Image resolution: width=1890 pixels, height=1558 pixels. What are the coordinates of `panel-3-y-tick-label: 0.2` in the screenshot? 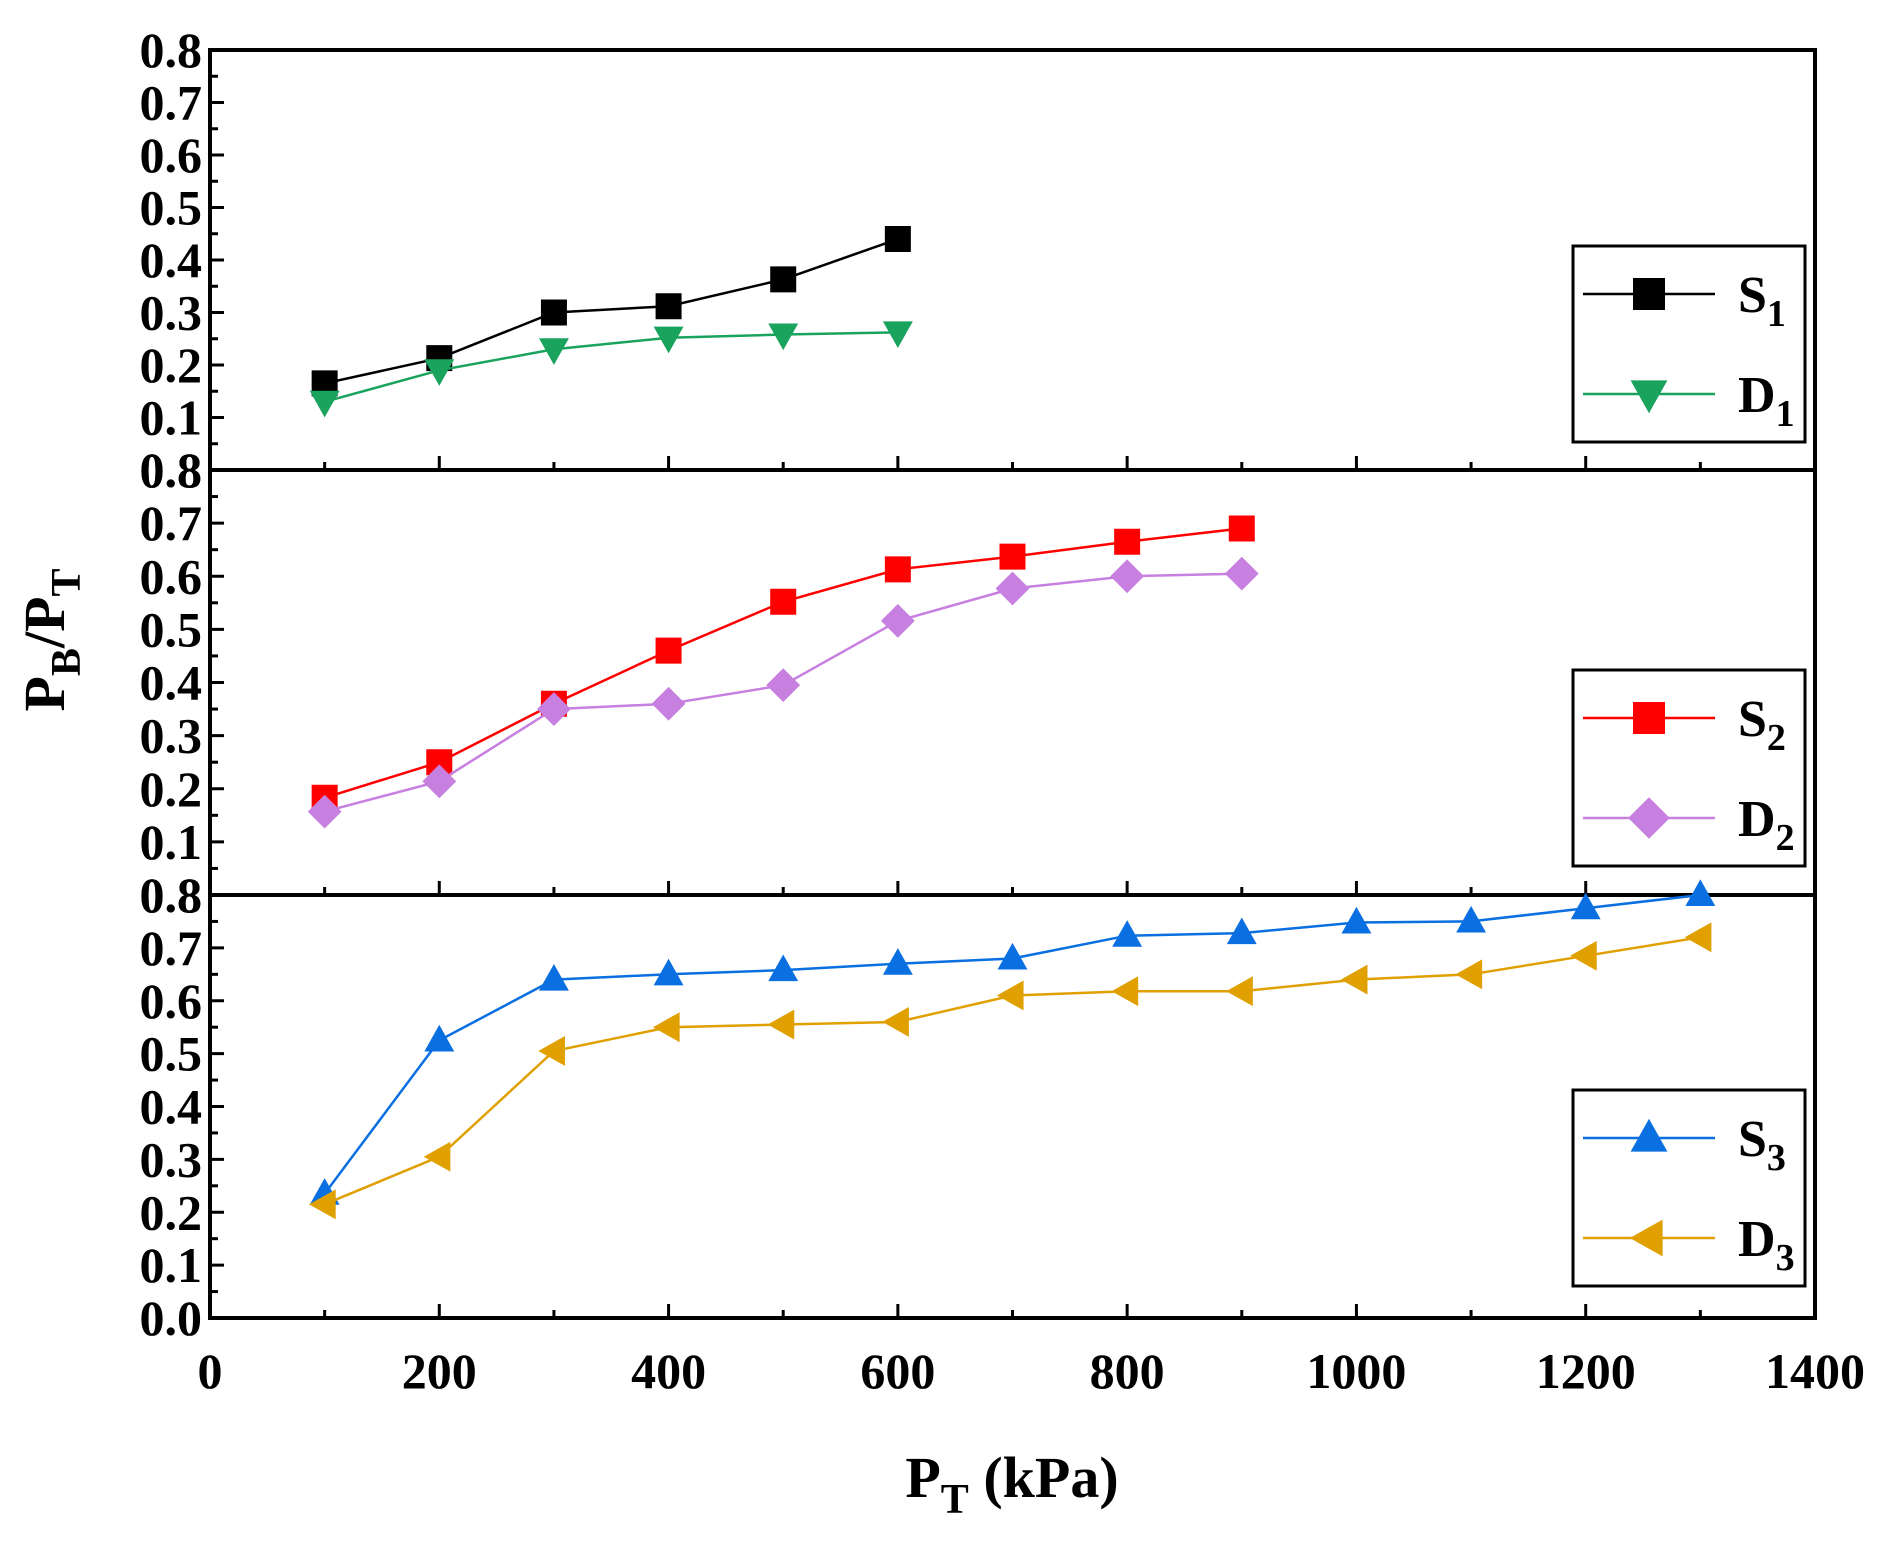 It's located at (171, 1212).